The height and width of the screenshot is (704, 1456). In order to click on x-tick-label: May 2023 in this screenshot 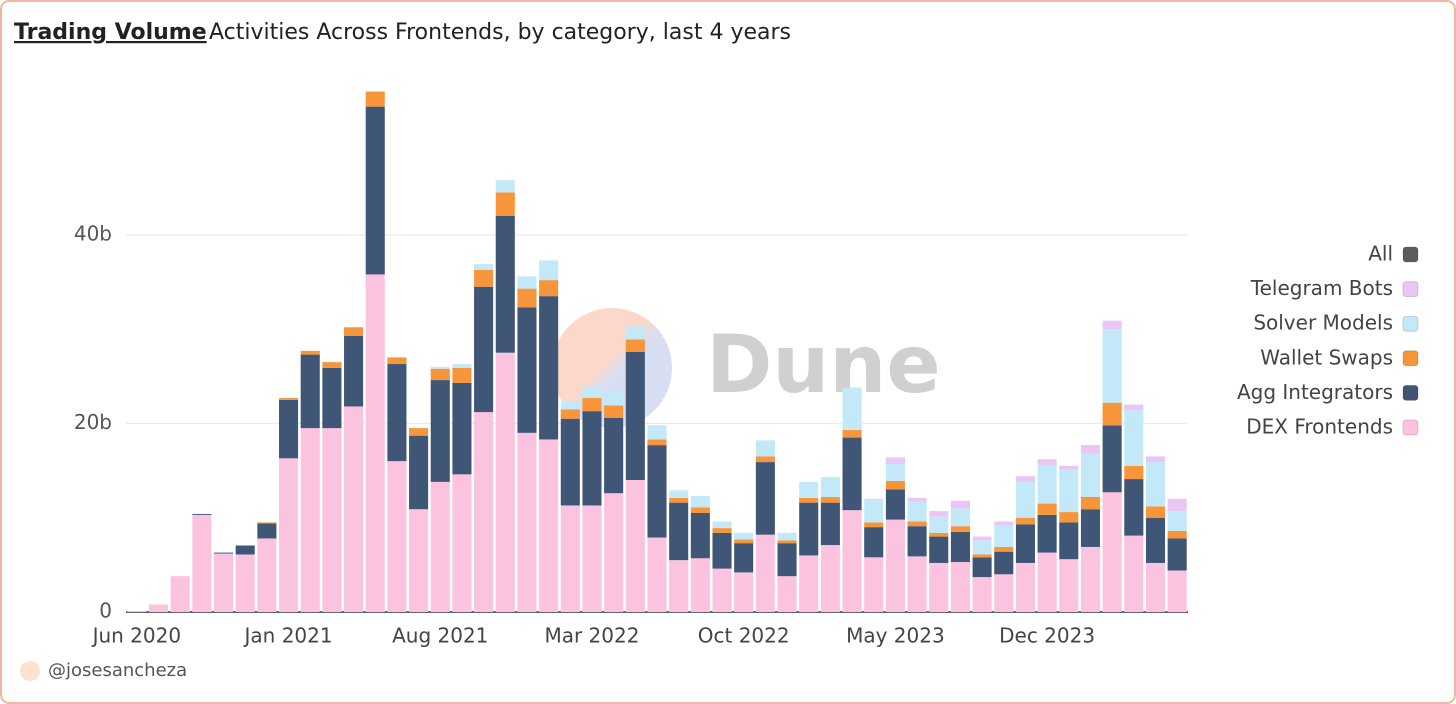, I will do `click(895, 636)`.